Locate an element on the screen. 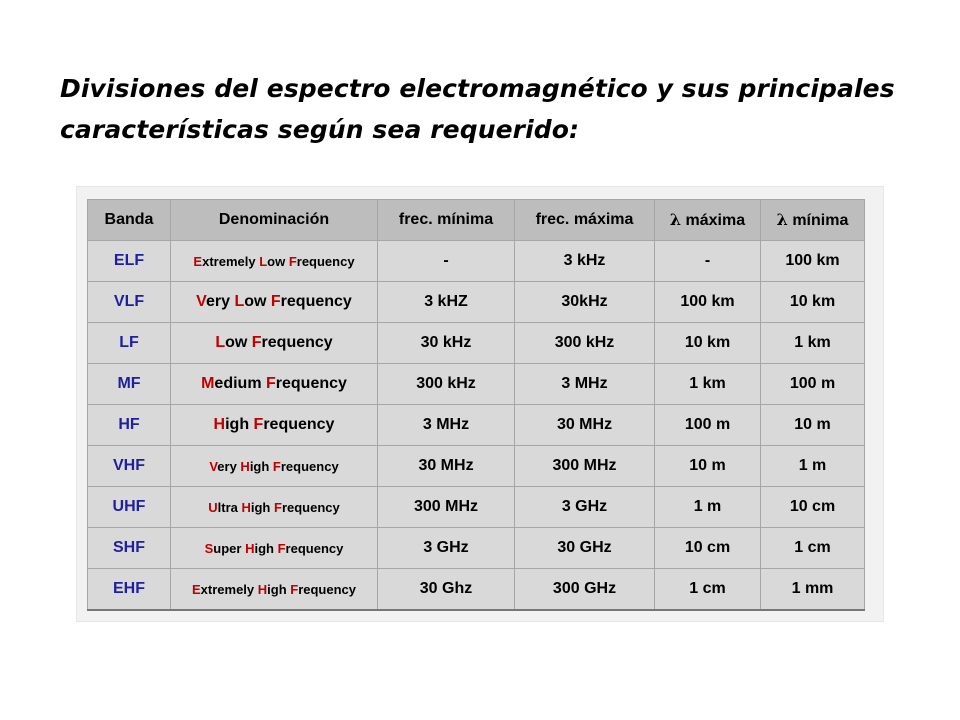  freq-min-cell: 3 GHz is located at coordinates (446, 548).